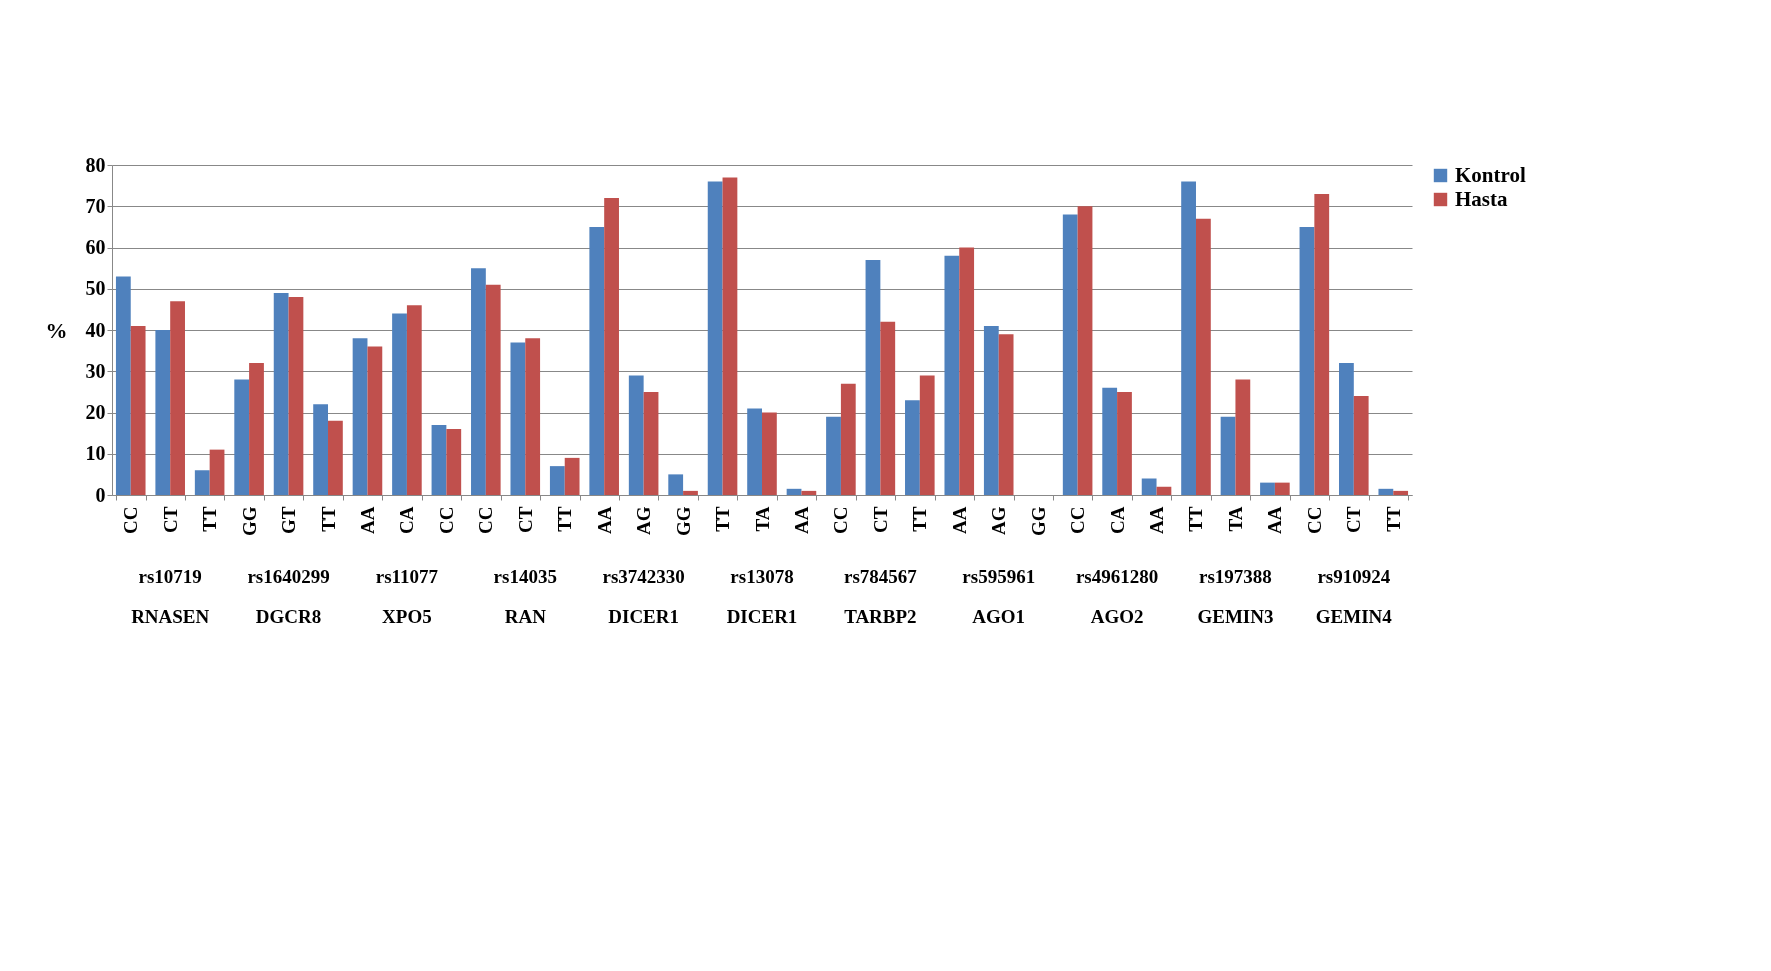 Image resolution: width=1771 pixels, height=971 pixels. I want to click on y-tick-label: 10, so click(95, 453).